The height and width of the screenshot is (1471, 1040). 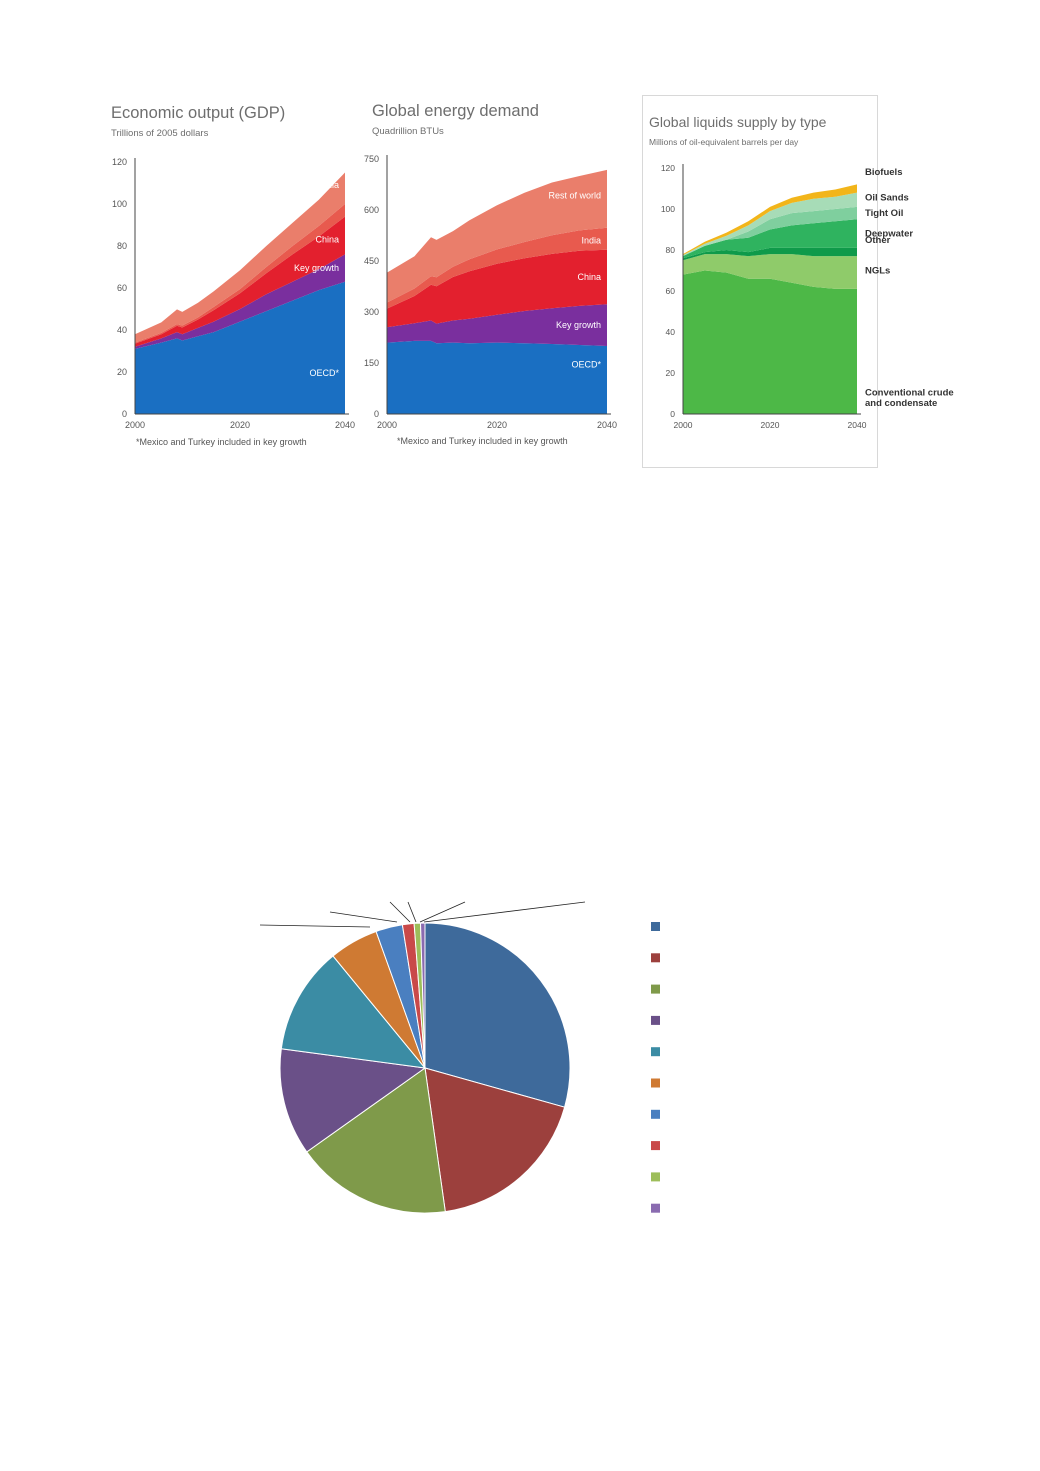 I want to click on gdp-title: Economic output (GDP), so click(x=198, y=113).